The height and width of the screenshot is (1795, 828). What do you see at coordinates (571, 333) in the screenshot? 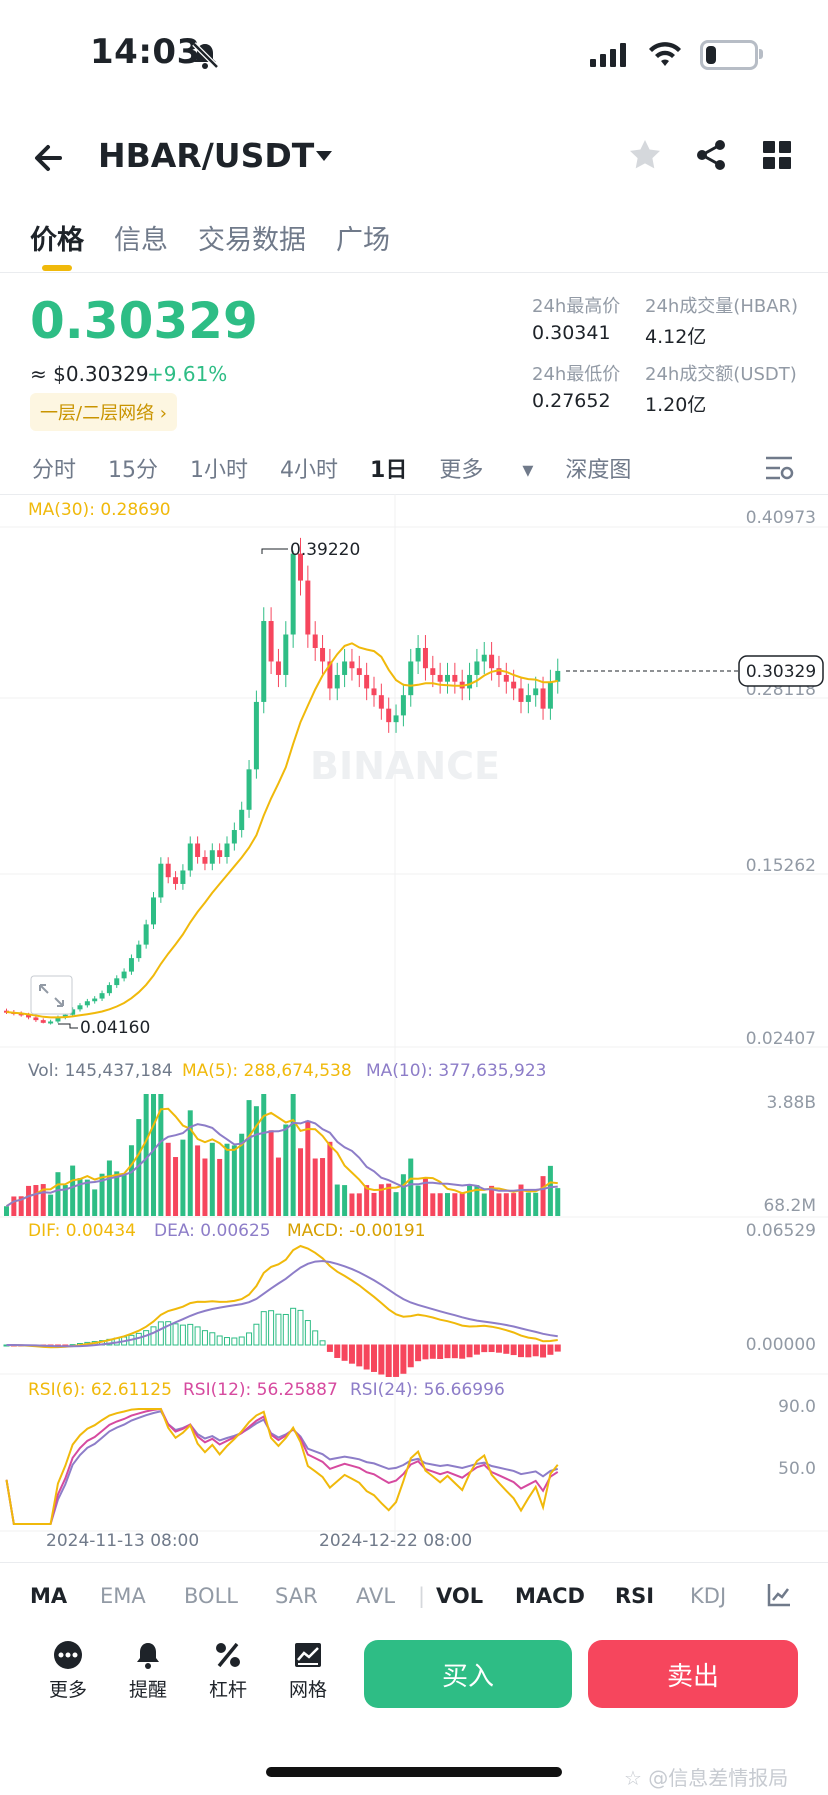
I see `stat-high: 0.30341` at bounding box center [571, 333].